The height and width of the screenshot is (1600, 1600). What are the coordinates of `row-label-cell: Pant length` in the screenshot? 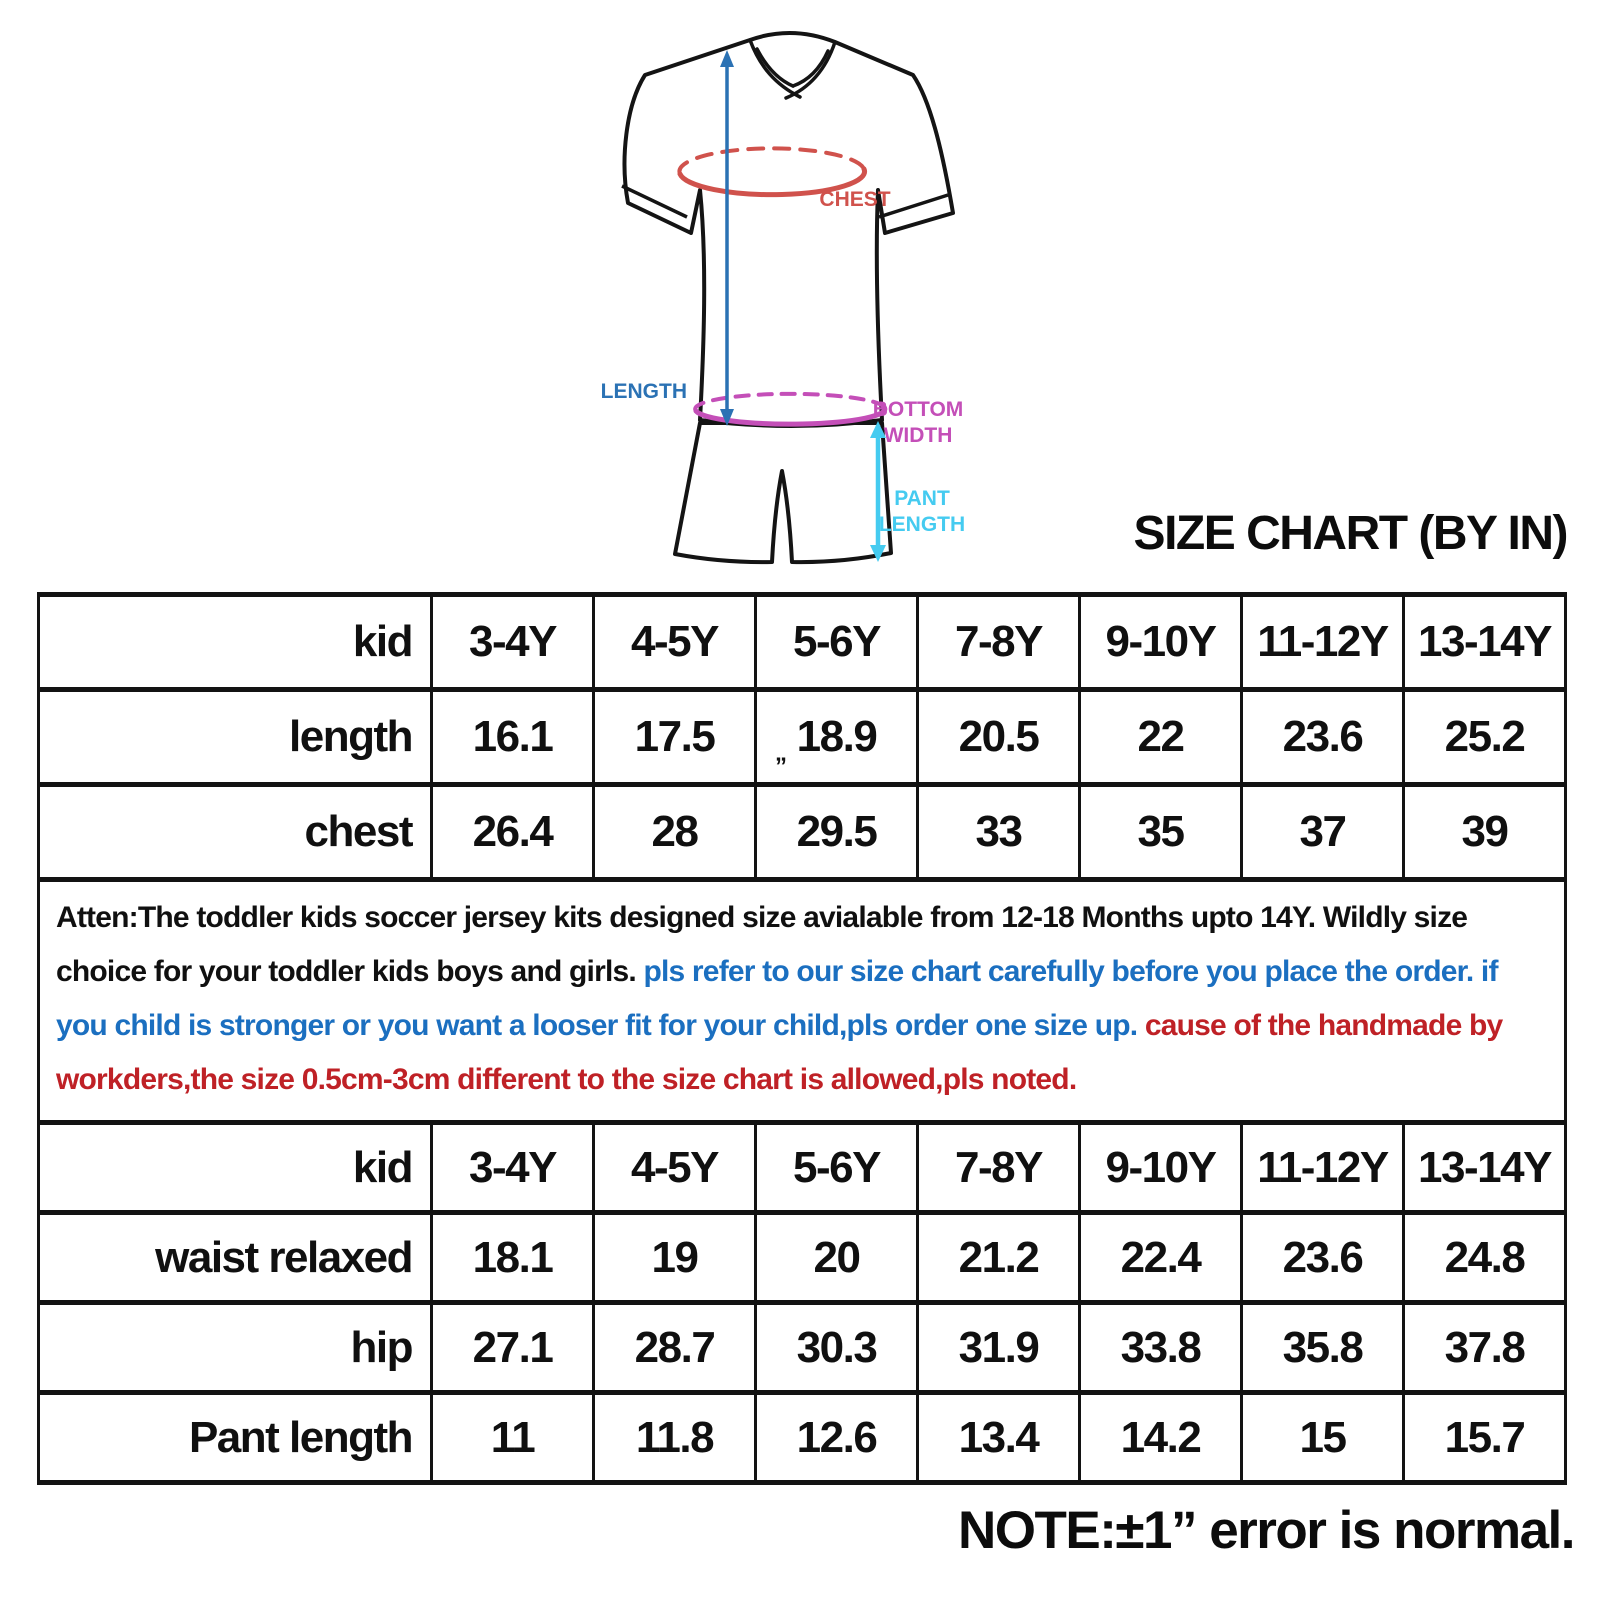 It's located at (235, 1437).